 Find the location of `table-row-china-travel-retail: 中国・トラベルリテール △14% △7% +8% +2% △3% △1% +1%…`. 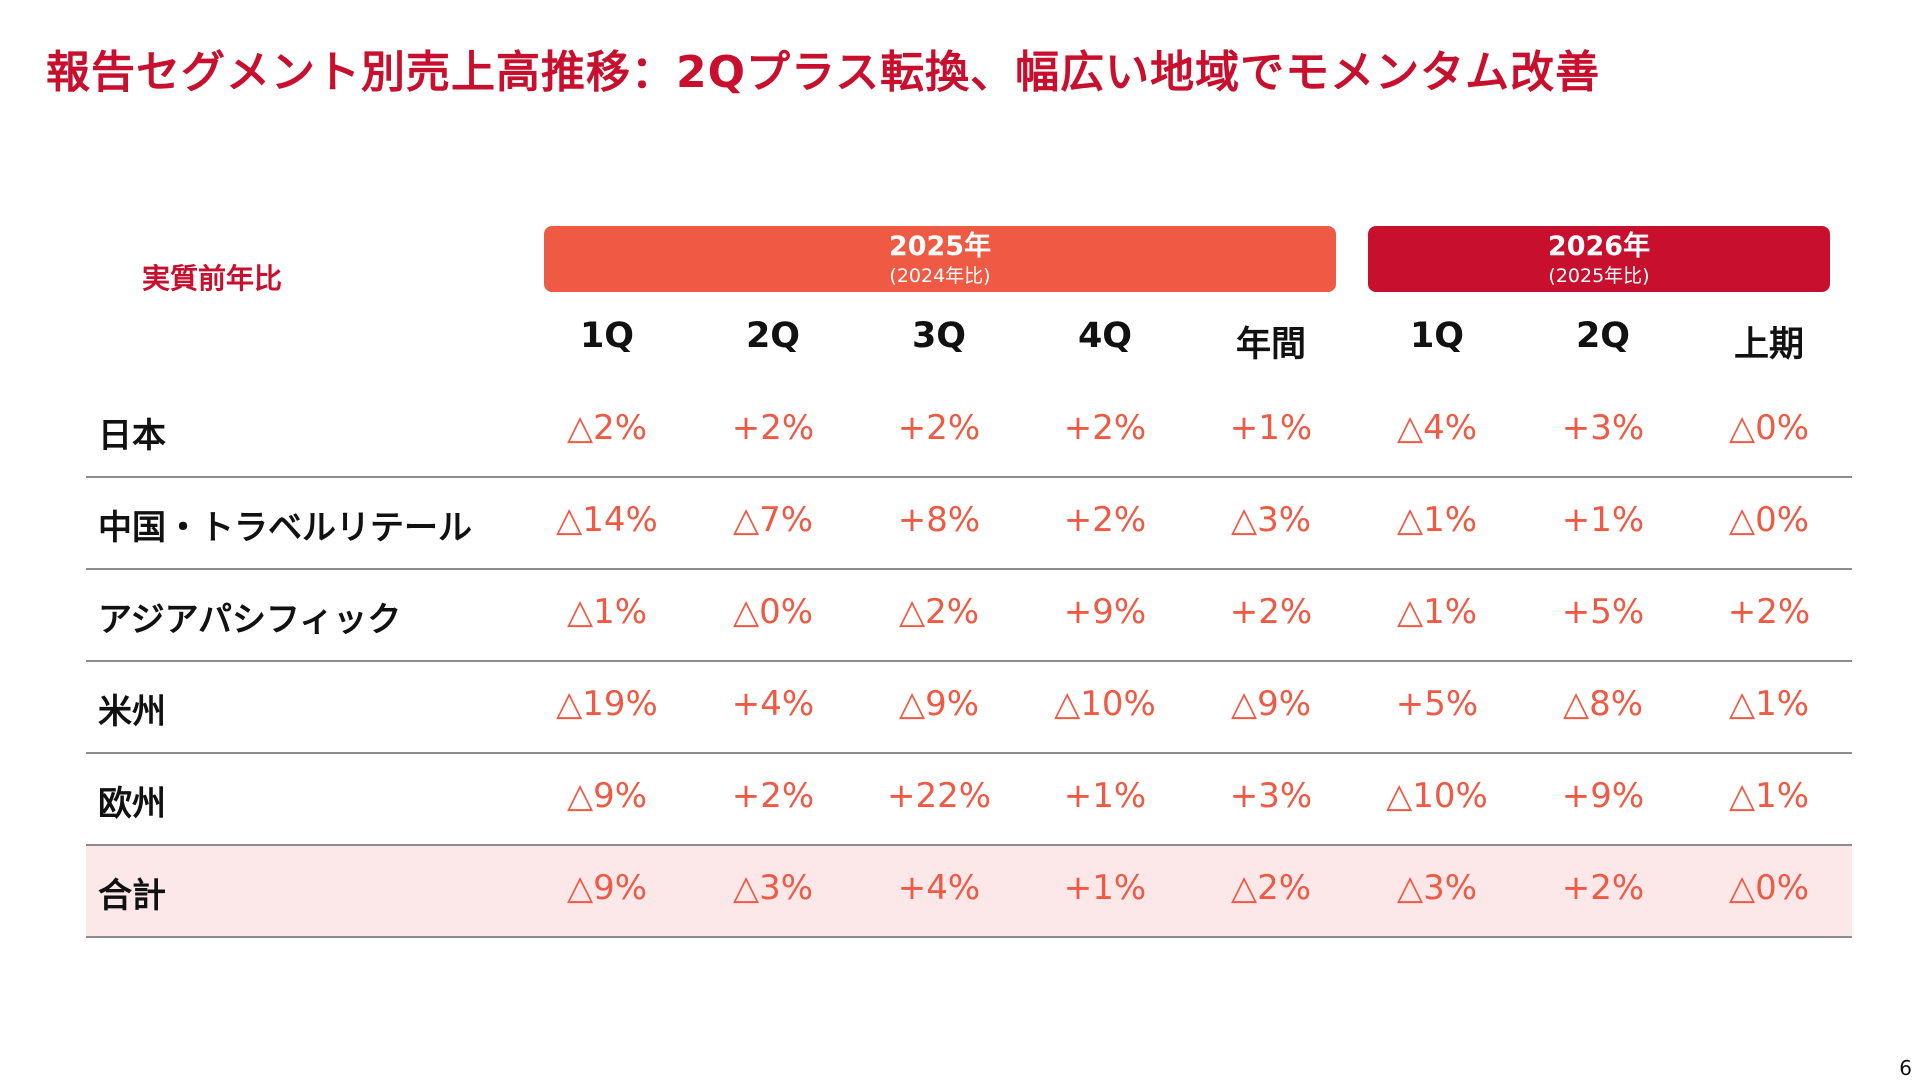

table-row-china-travel-retail: 中国・トラベルリテール △14% △7% +8% +2% △3% △1% +1%… is located at coordinates (969, 524).